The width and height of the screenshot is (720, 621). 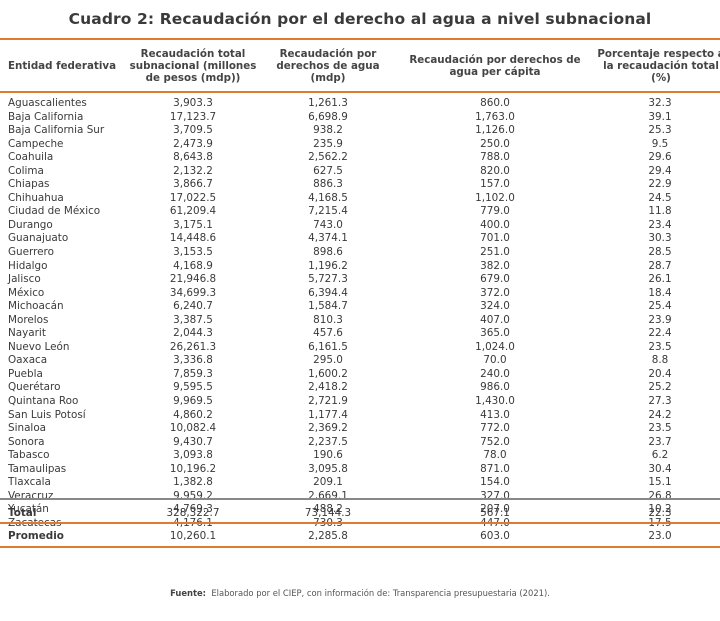 What do you see at coordinates (660, 157) in the screenshot?
I see `cell-porcentaje: 29.6` at bounding box center [660, 157].